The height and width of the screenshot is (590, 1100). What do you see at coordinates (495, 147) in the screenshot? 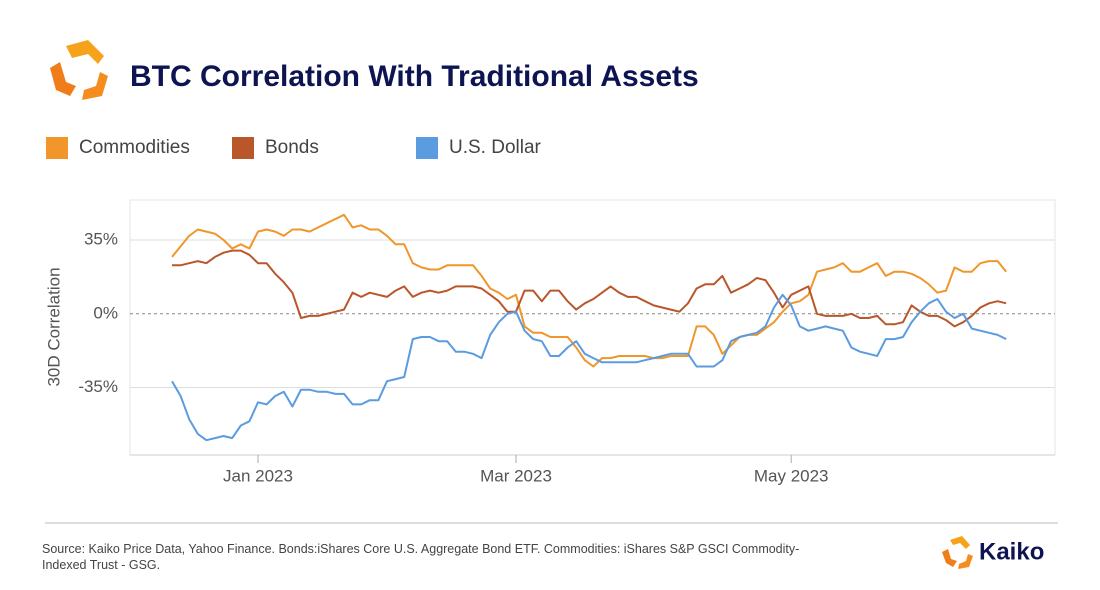
I see `legend-label: U.S. Dollar` at bounding box center [495, 147].